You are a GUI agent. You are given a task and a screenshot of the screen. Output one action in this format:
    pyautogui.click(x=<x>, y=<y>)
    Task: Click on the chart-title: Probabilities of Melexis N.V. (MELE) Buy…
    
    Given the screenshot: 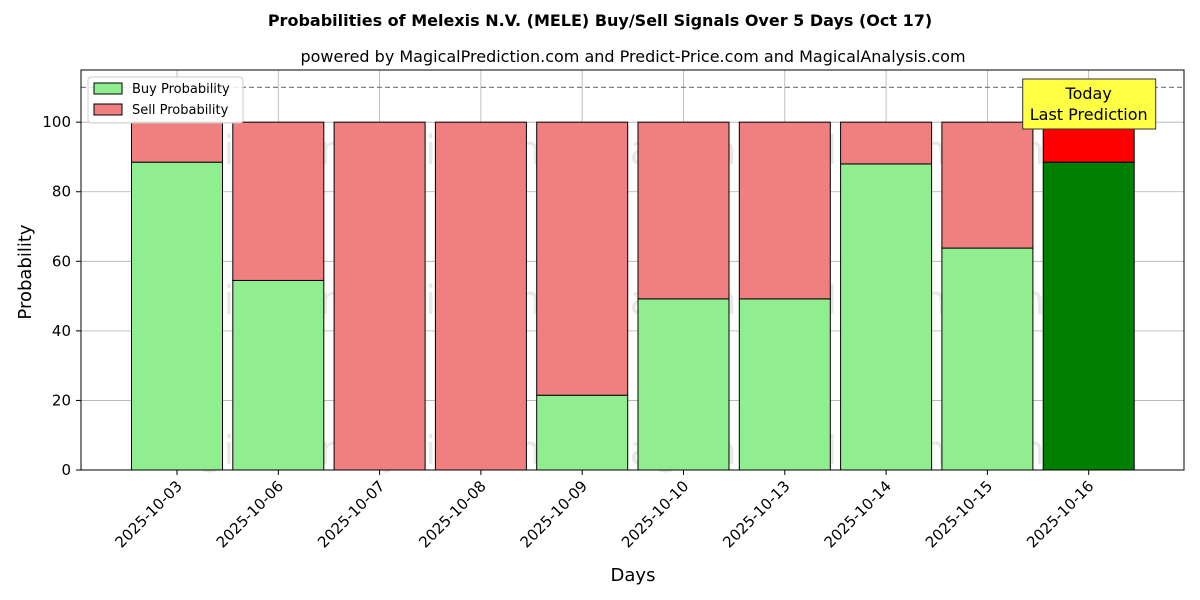 What is the action you would take?
    pyautogui.click(x=600, y=20)
    